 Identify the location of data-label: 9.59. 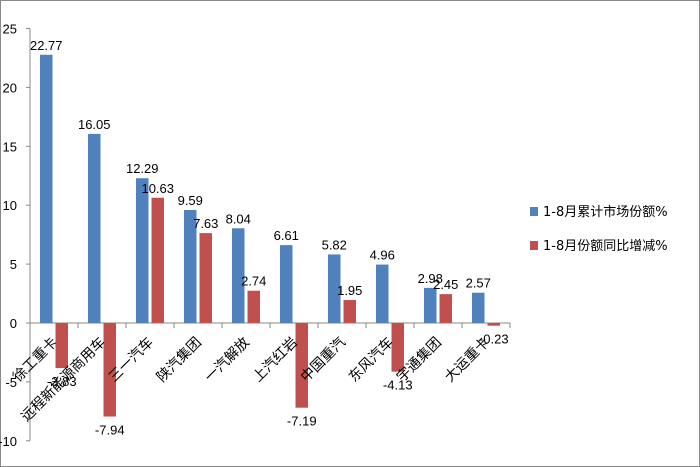
(190, 200).